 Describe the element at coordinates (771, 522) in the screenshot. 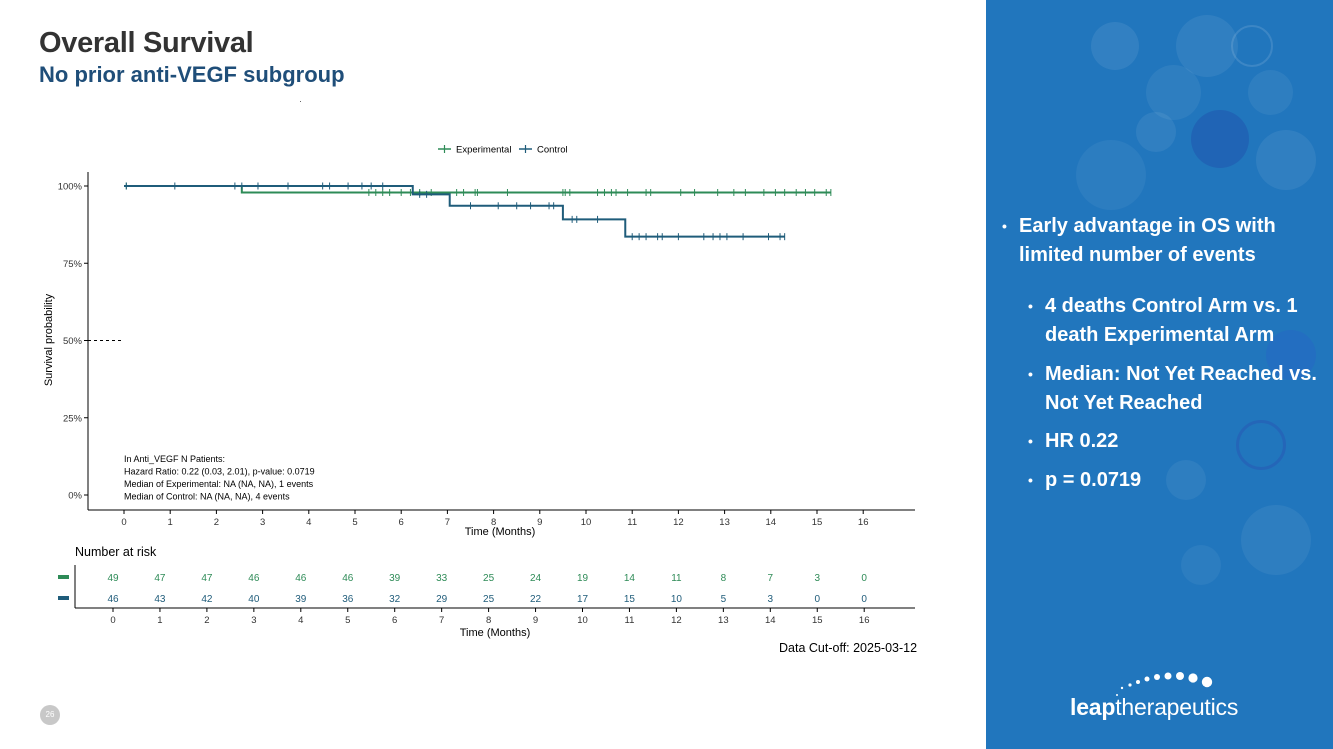

I see `x-tick-label: 14` at that location.